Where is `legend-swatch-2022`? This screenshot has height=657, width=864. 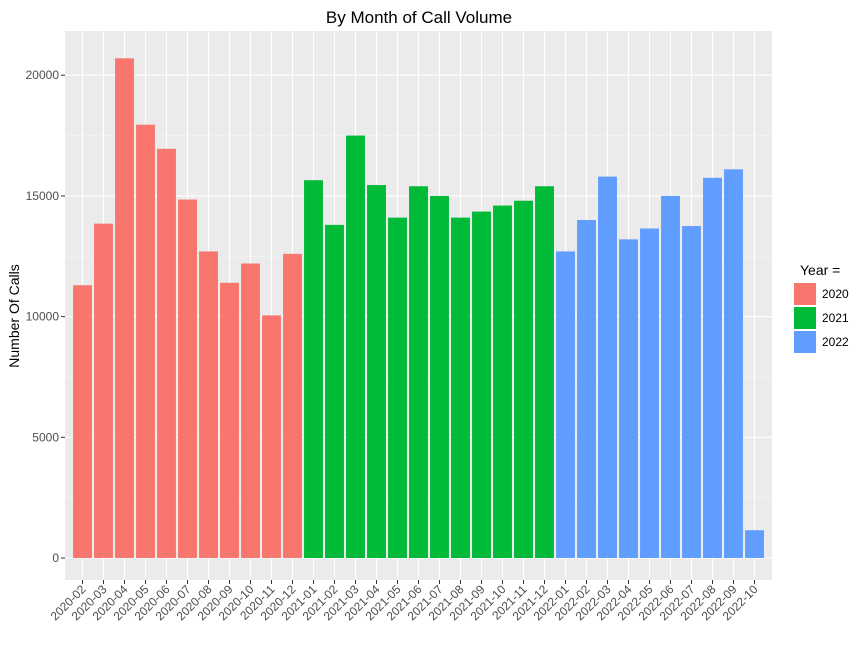
legend-swatch-2022 is located at coordinates (805, 342).